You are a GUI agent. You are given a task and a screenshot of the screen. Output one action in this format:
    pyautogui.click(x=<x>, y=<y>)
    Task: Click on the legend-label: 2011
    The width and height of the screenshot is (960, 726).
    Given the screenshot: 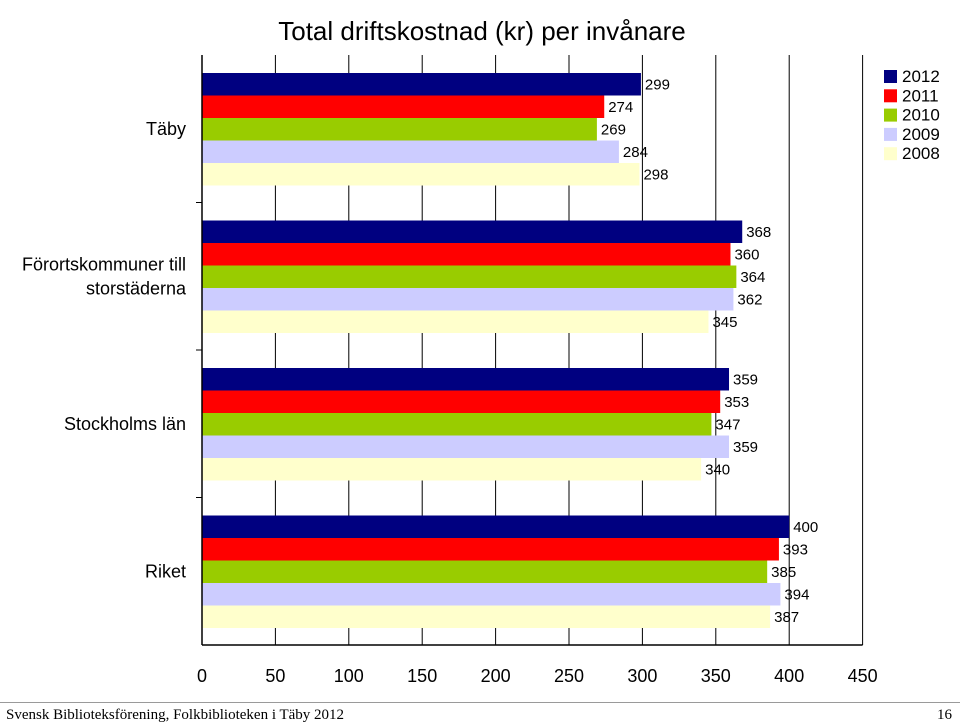 What is the action you would take?
    pyautogui.click(x=920, y=95)
    